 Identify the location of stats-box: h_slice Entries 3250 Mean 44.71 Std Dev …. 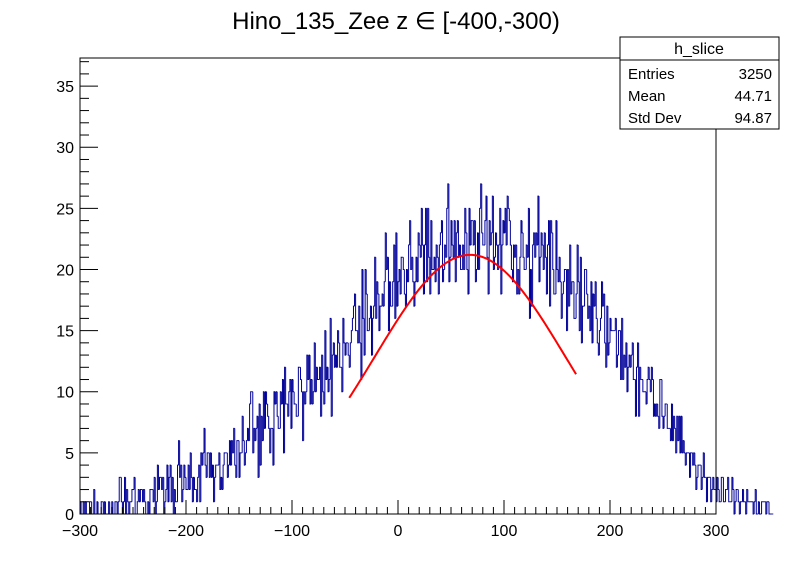
(699, 83).